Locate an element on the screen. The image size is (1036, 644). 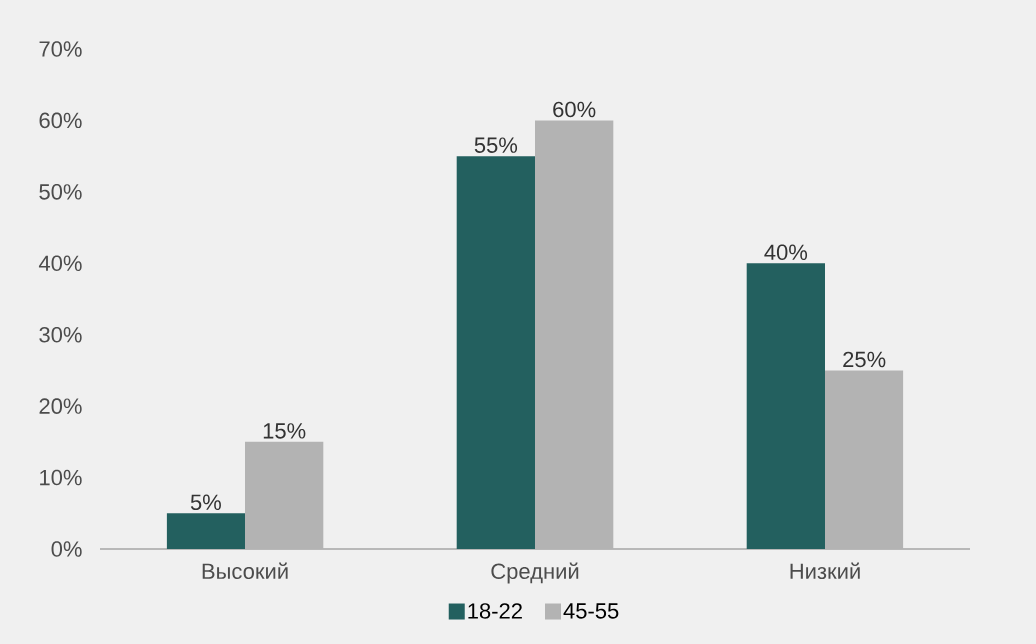
y-tick-label: 60% is located at coordinates (60, 120).